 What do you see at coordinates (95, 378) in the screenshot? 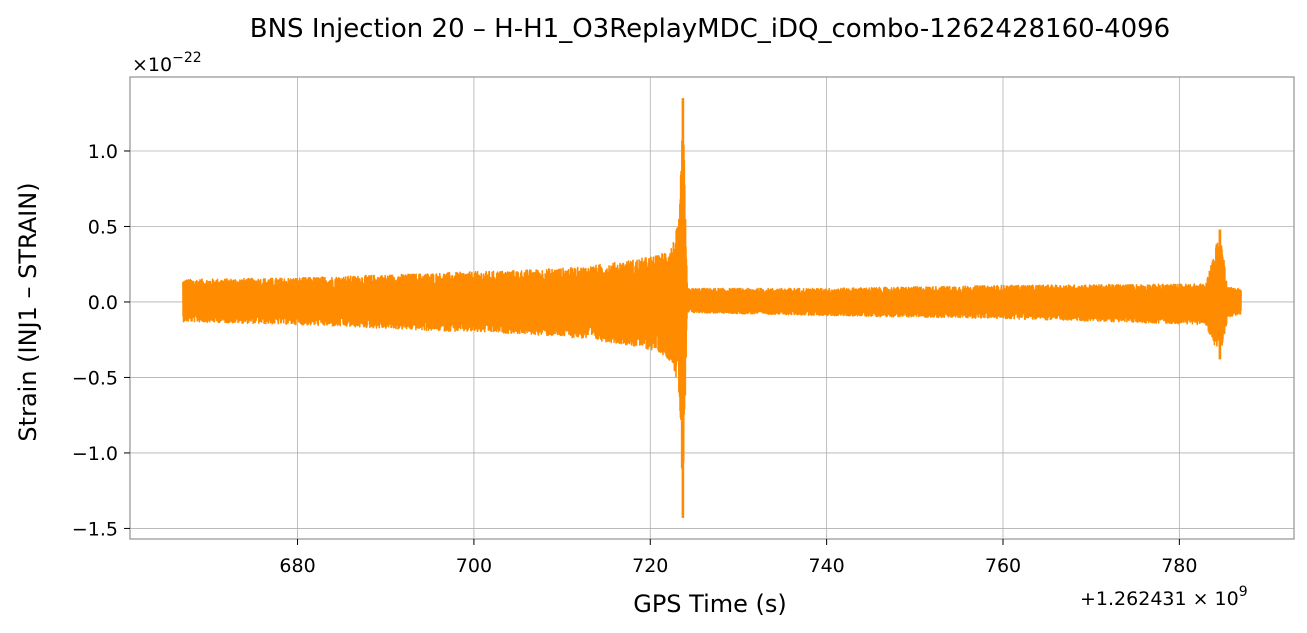
I see `y-tick-label: −0.5` at bounding box center [95, 378].